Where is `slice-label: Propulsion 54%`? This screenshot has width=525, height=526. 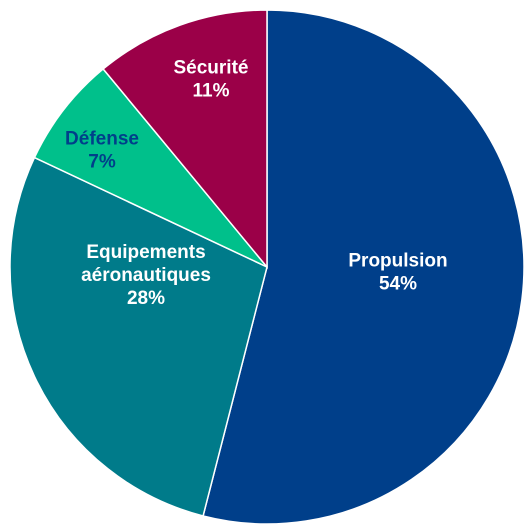
slice-label: Propulsion 54% is located at coordinates (397, 273).